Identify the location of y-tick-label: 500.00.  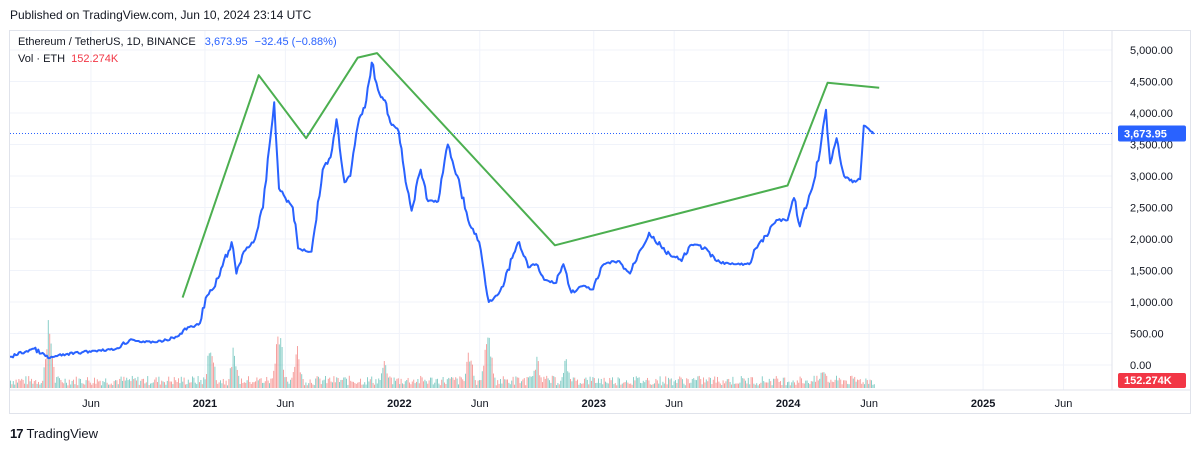
(1147, 335).